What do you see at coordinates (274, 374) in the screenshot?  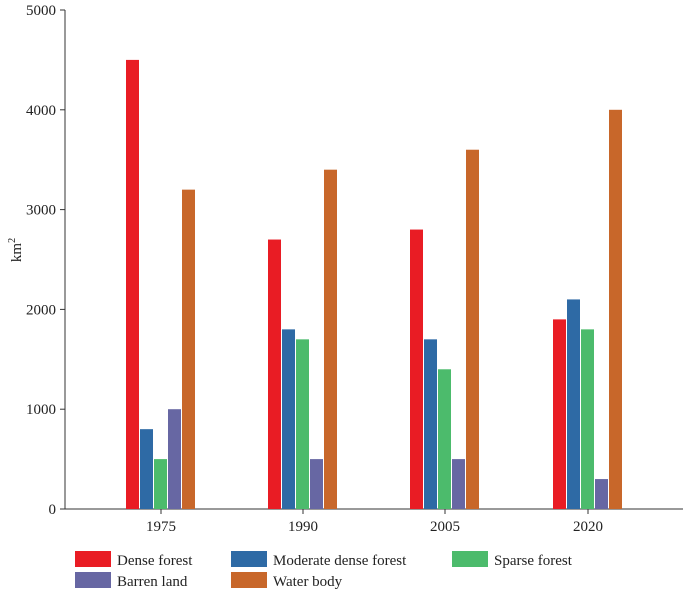 I see `bar-dense-forest-1990` at bounding box center [274, 374].